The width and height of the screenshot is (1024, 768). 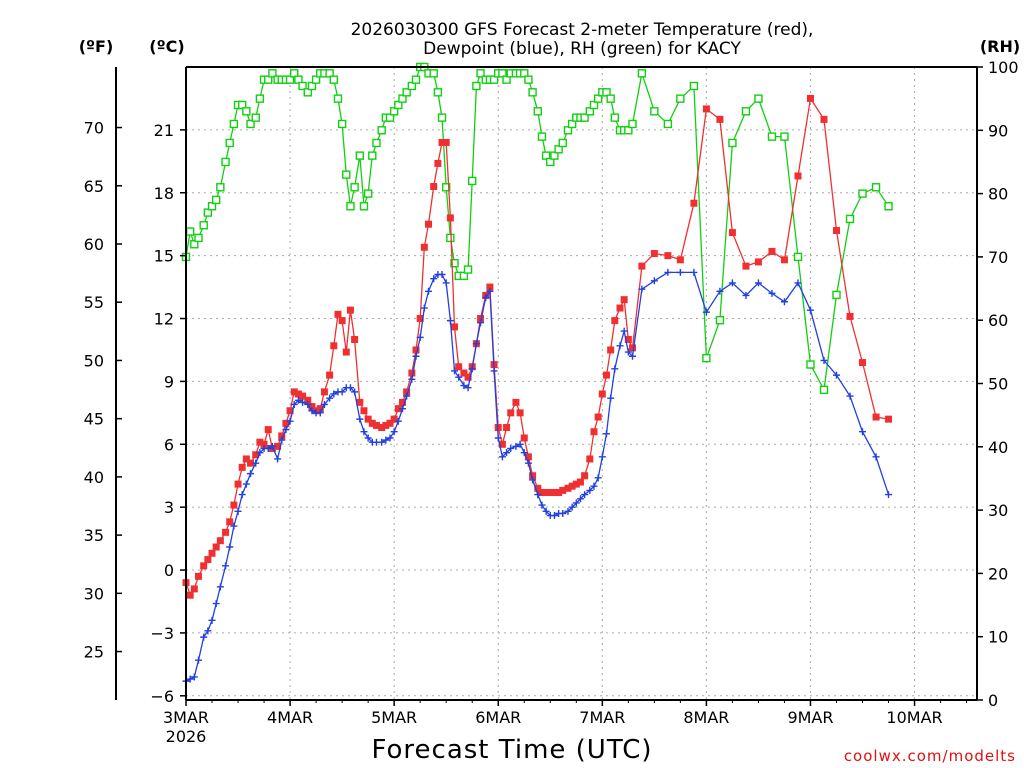 I want to click on rh-tick-label: 80, so click(x=998, y=194).